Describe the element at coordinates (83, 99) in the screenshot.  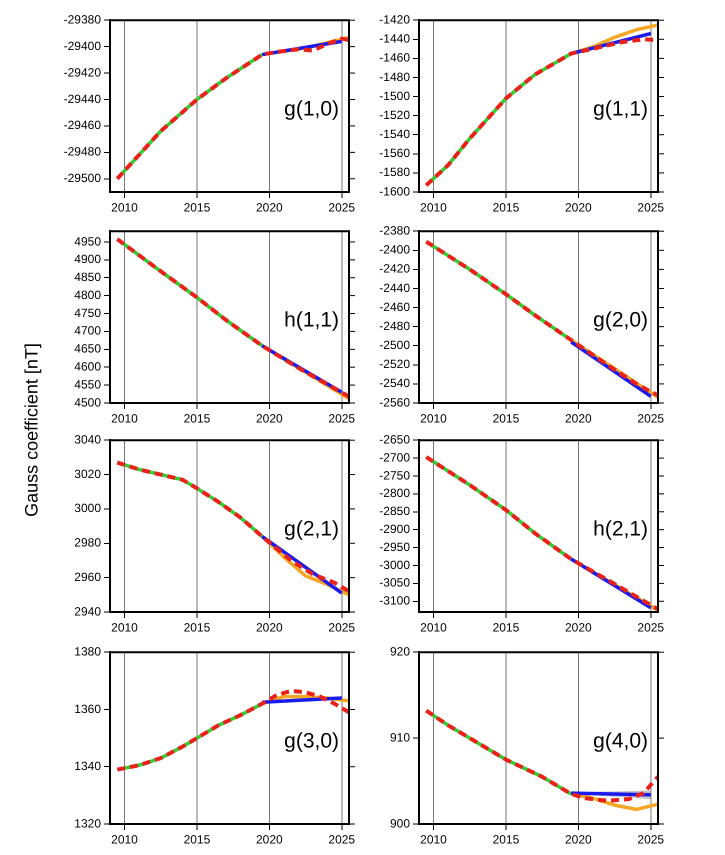
I see `y-tick-label: -29440` at that location.